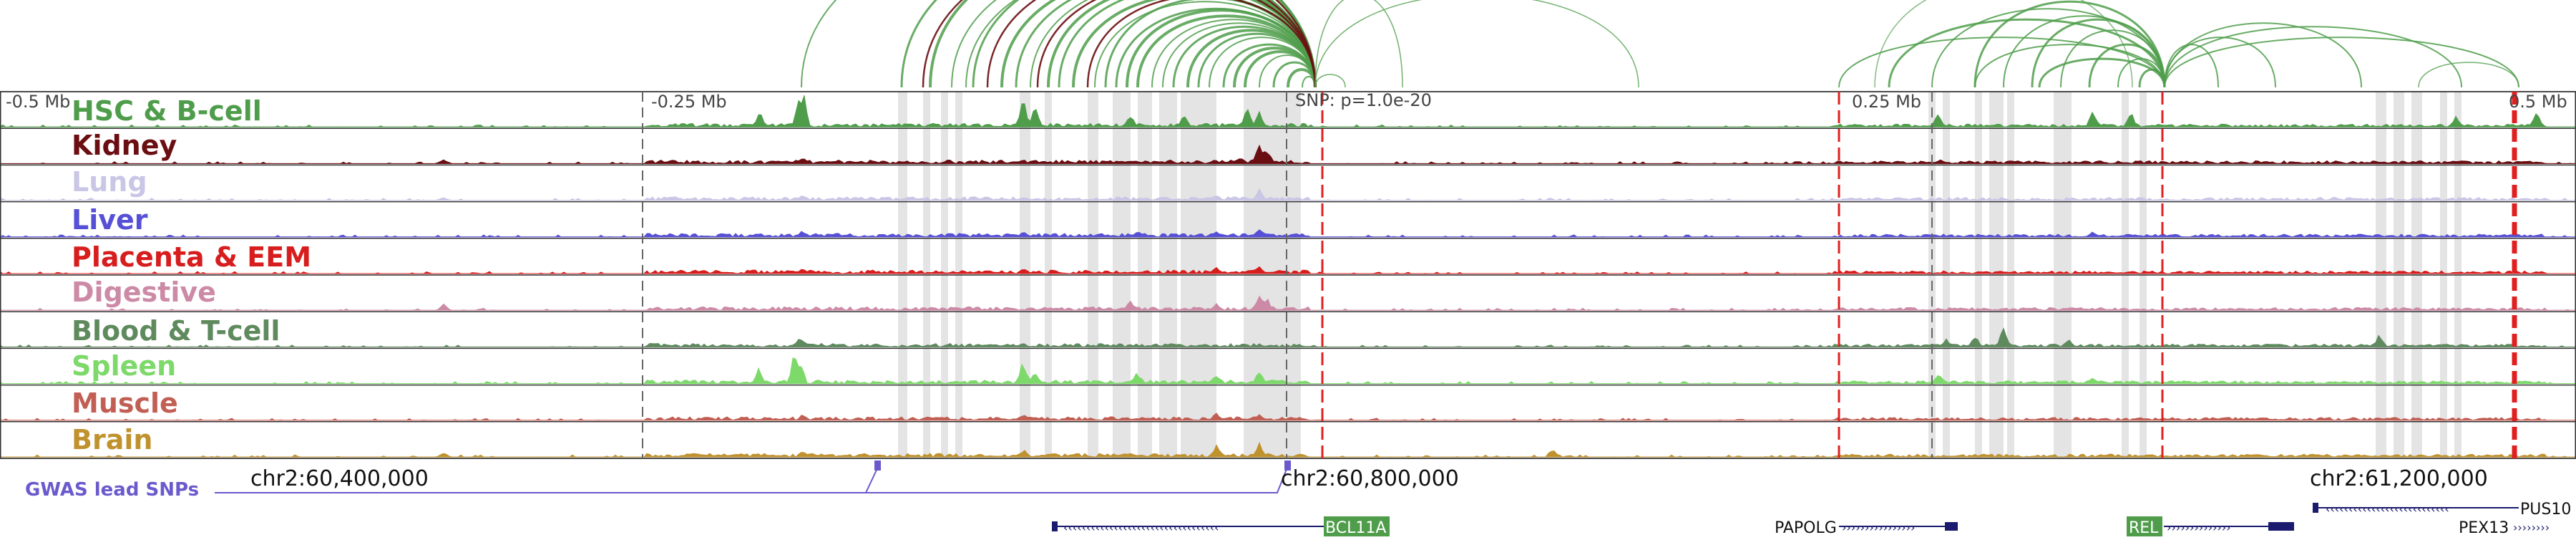  I want to click on gene-rel-label: REL, so click(2144, 528).